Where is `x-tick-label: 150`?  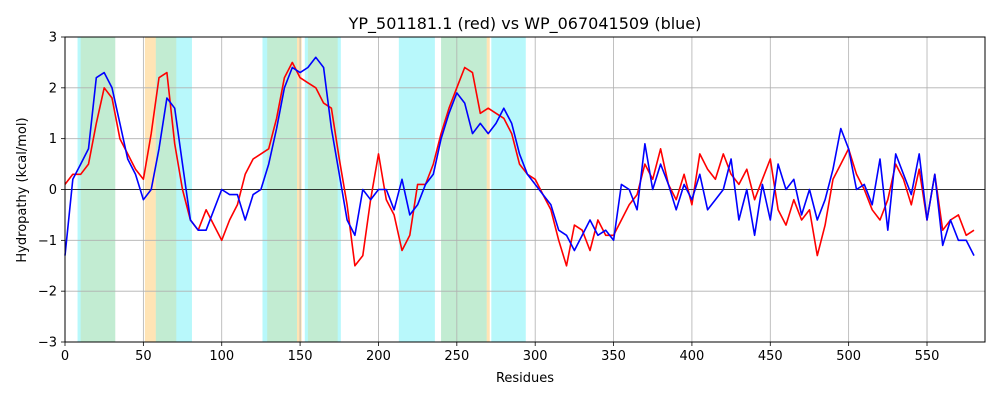
x-tick-label: 150 is located at coordinates (300, 356).